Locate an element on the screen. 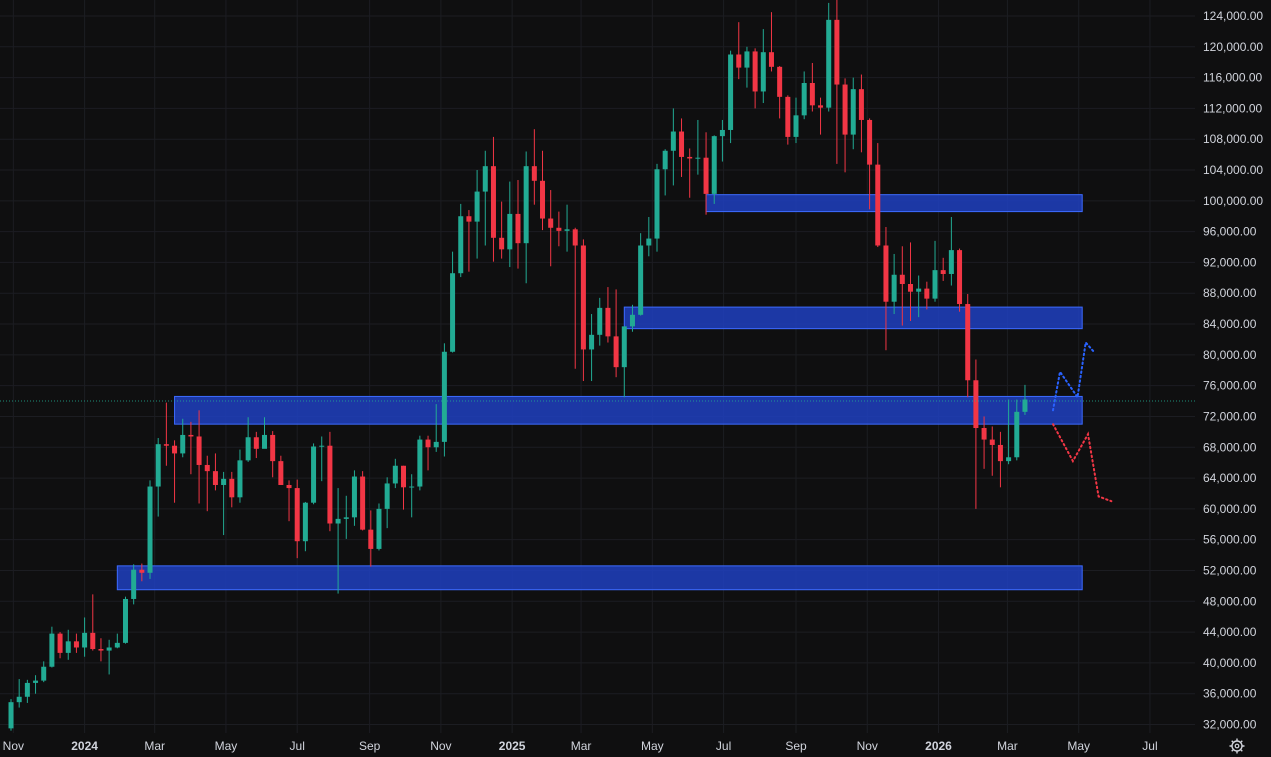  x-tick-label: May is located at coordinates (1078, 746).